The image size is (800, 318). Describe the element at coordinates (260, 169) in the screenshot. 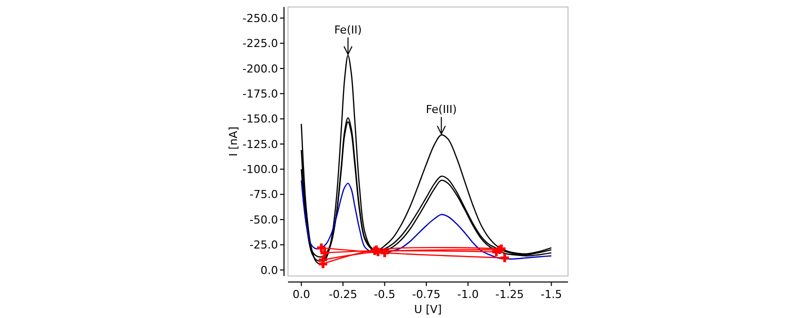

I see `y-tick-label: -100.0` at that location.